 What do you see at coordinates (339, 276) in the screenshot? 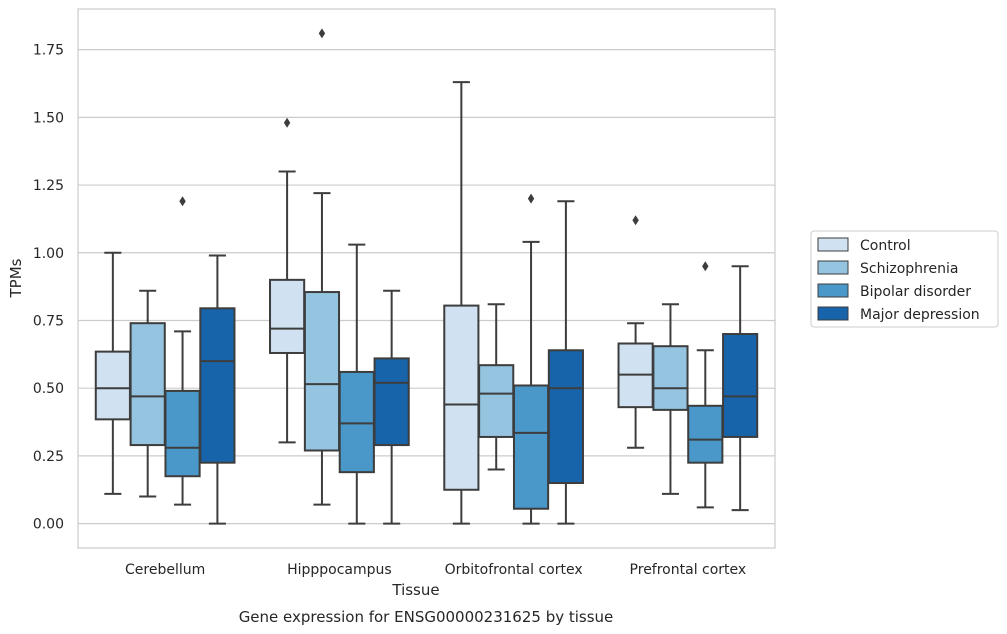
I see `box-group-hipppocampus` at bounding box center [339, 276].